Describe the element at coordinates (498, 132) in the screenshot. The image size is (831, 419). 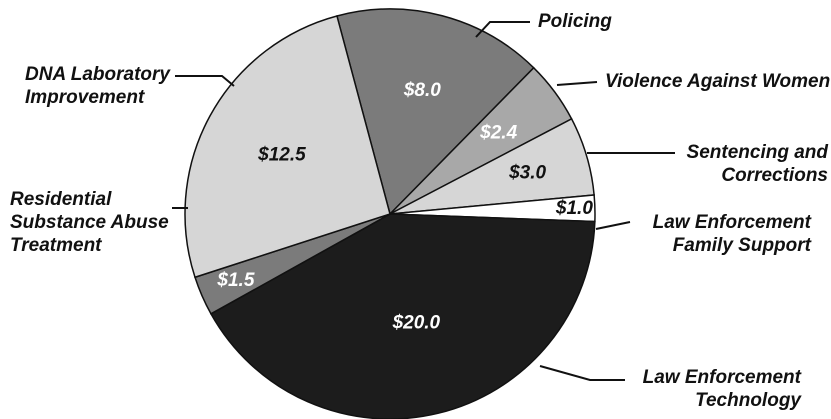
I see `value-label: $2.4` at that location.